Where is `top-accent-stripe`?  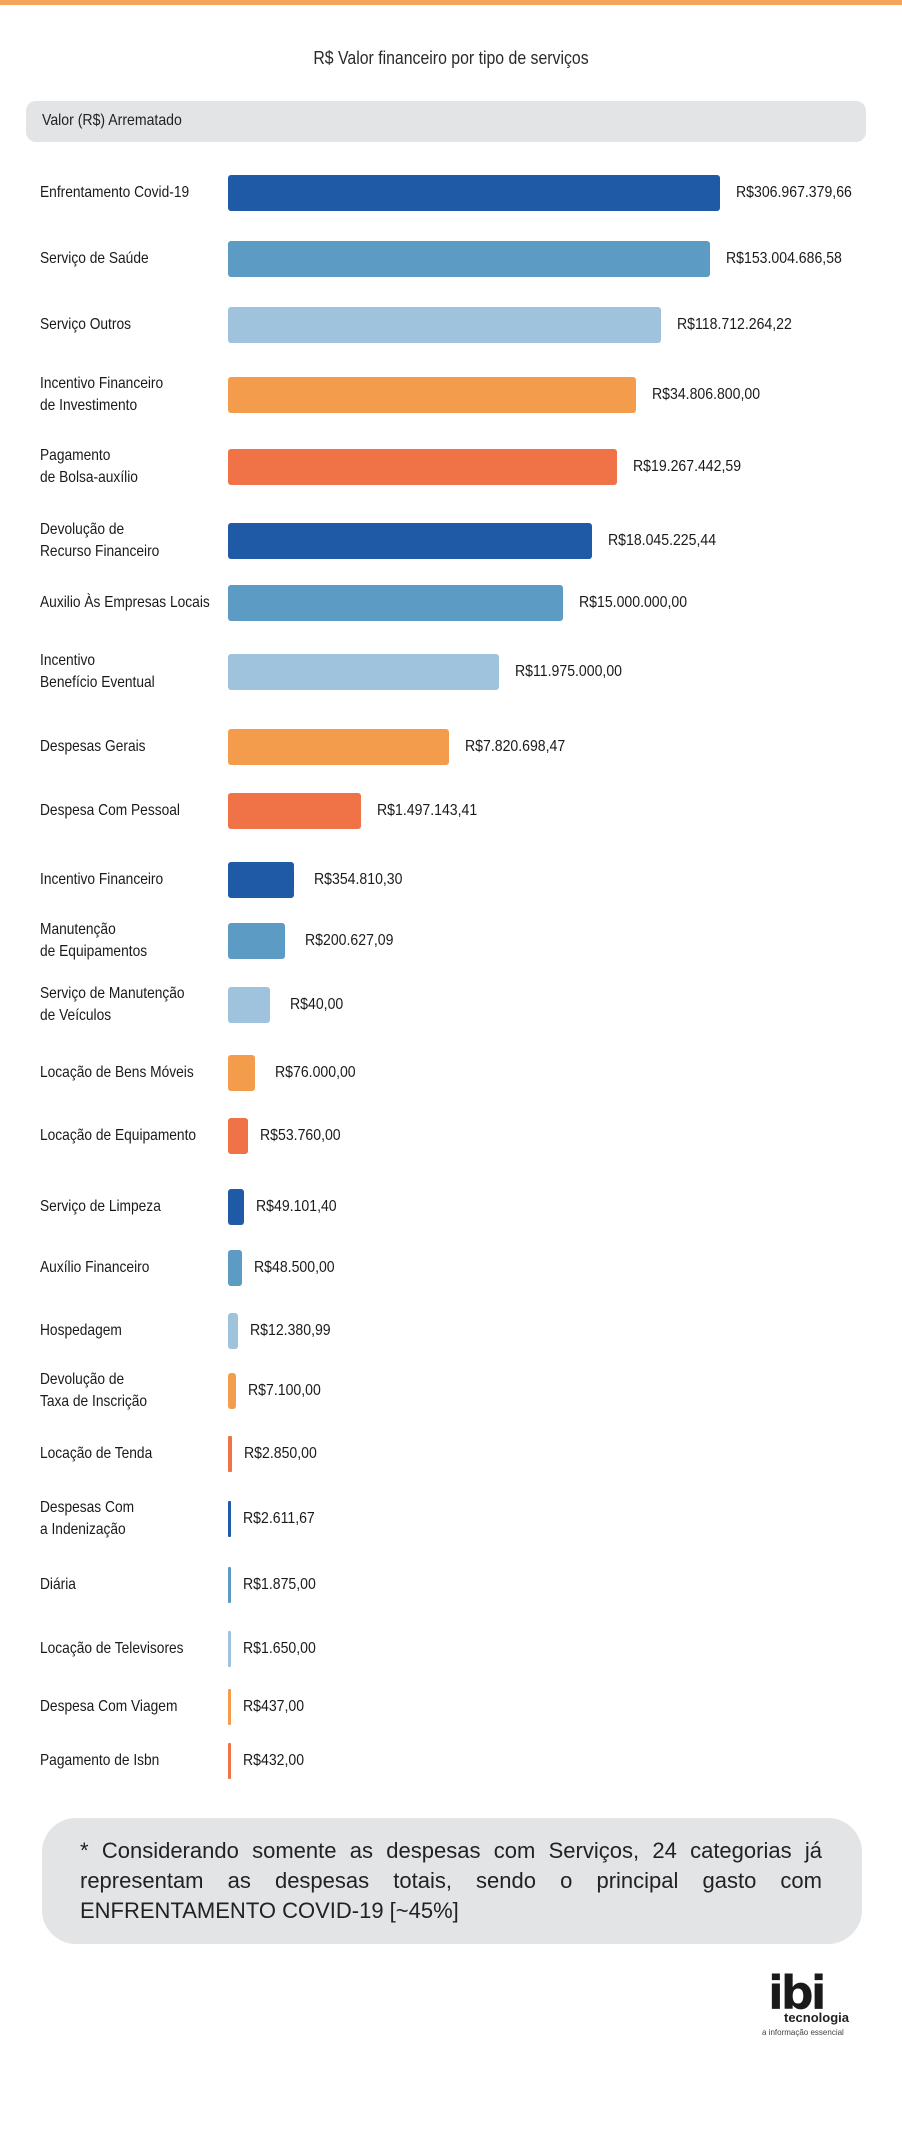
top-accent-stripe is located at coordinates (451, 2).